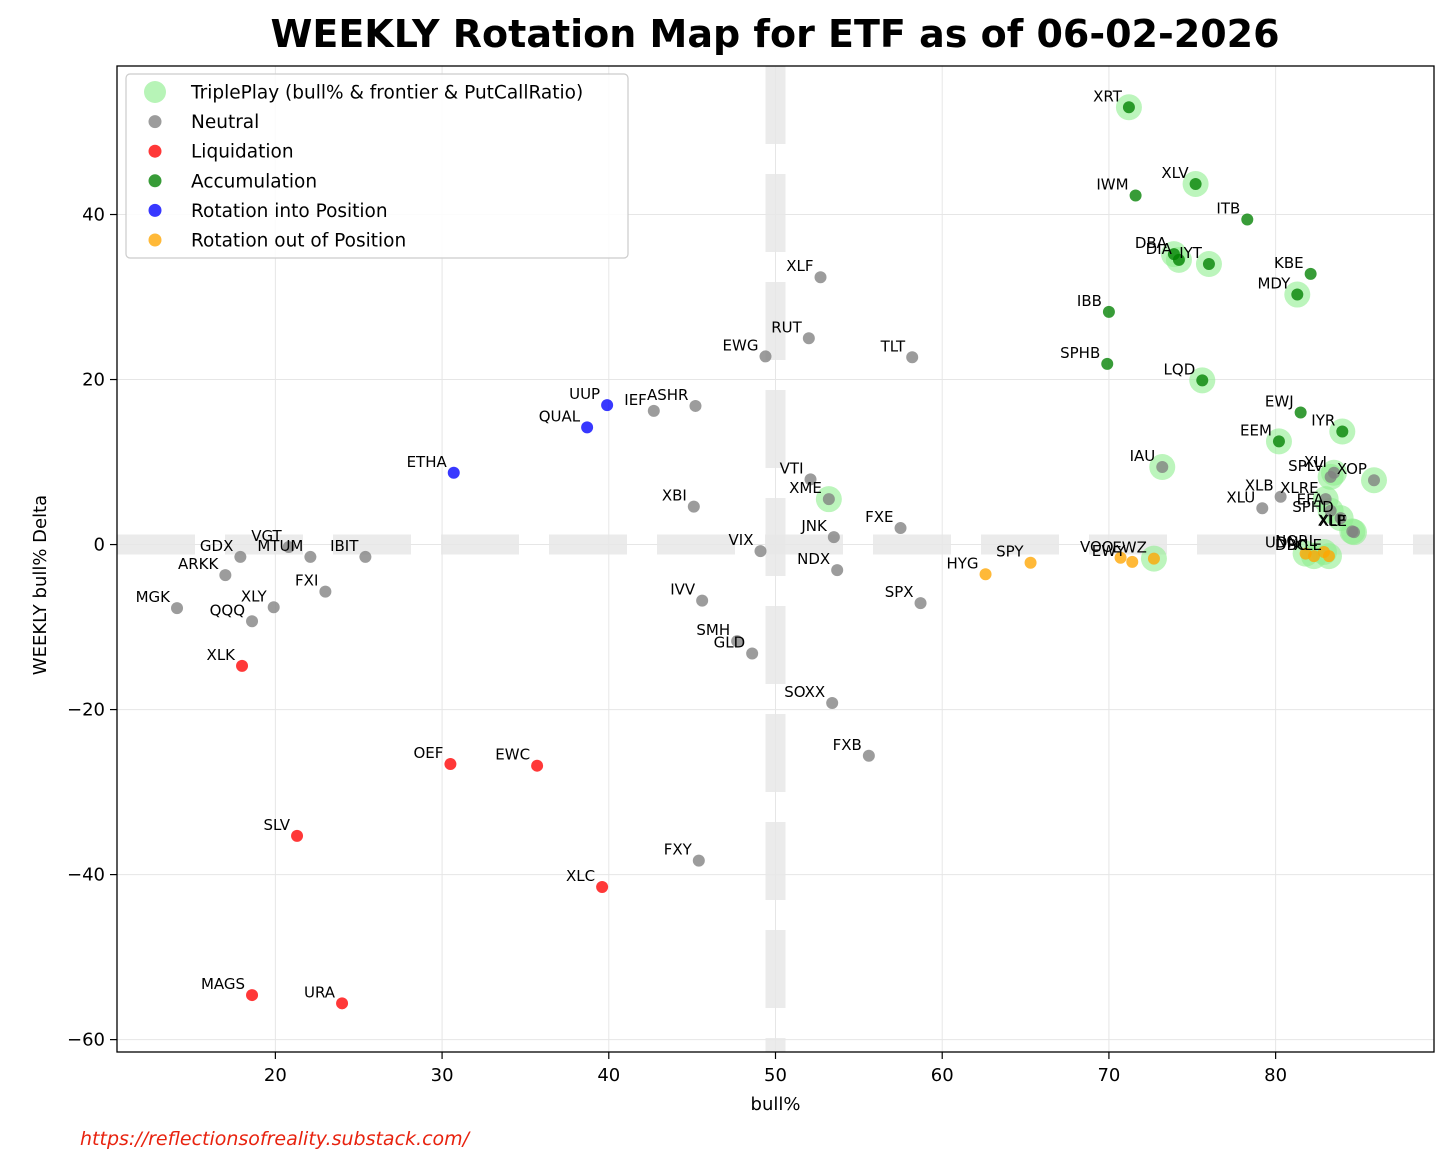 The width and height of the screenshot is (1456, 1165). What do you see at coordinates (608, 1075) in the screenshot?
I see `x-tick-label: 40` at bounding box center [608, 1075].